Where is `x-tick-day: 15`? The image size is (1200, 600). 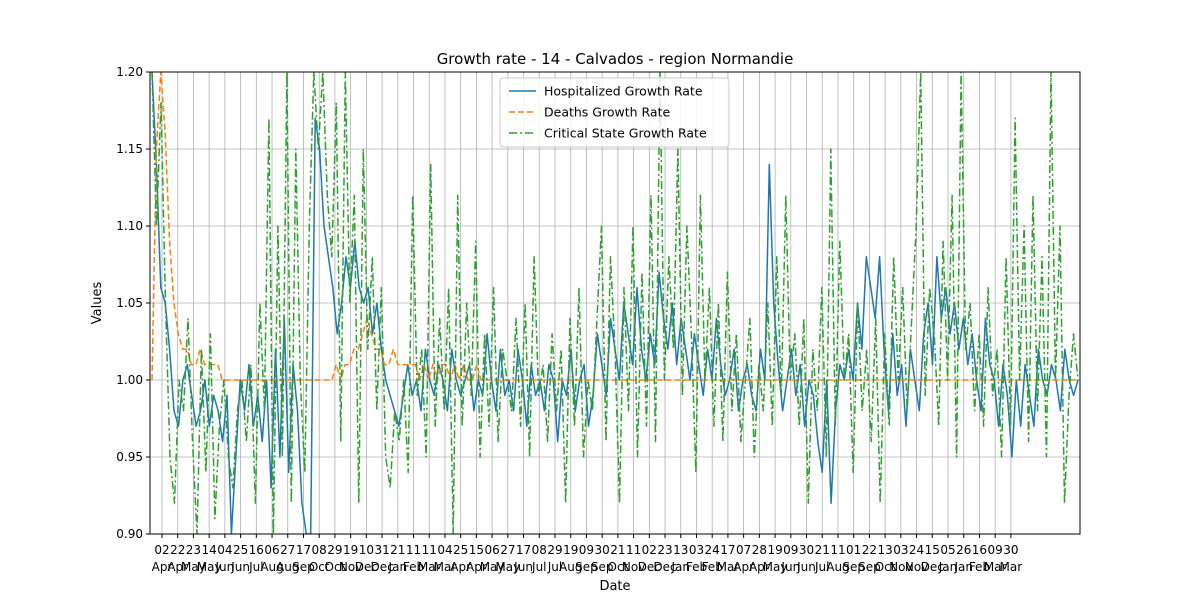
x-tick-day: 15 is located at coordinates (476, 550).